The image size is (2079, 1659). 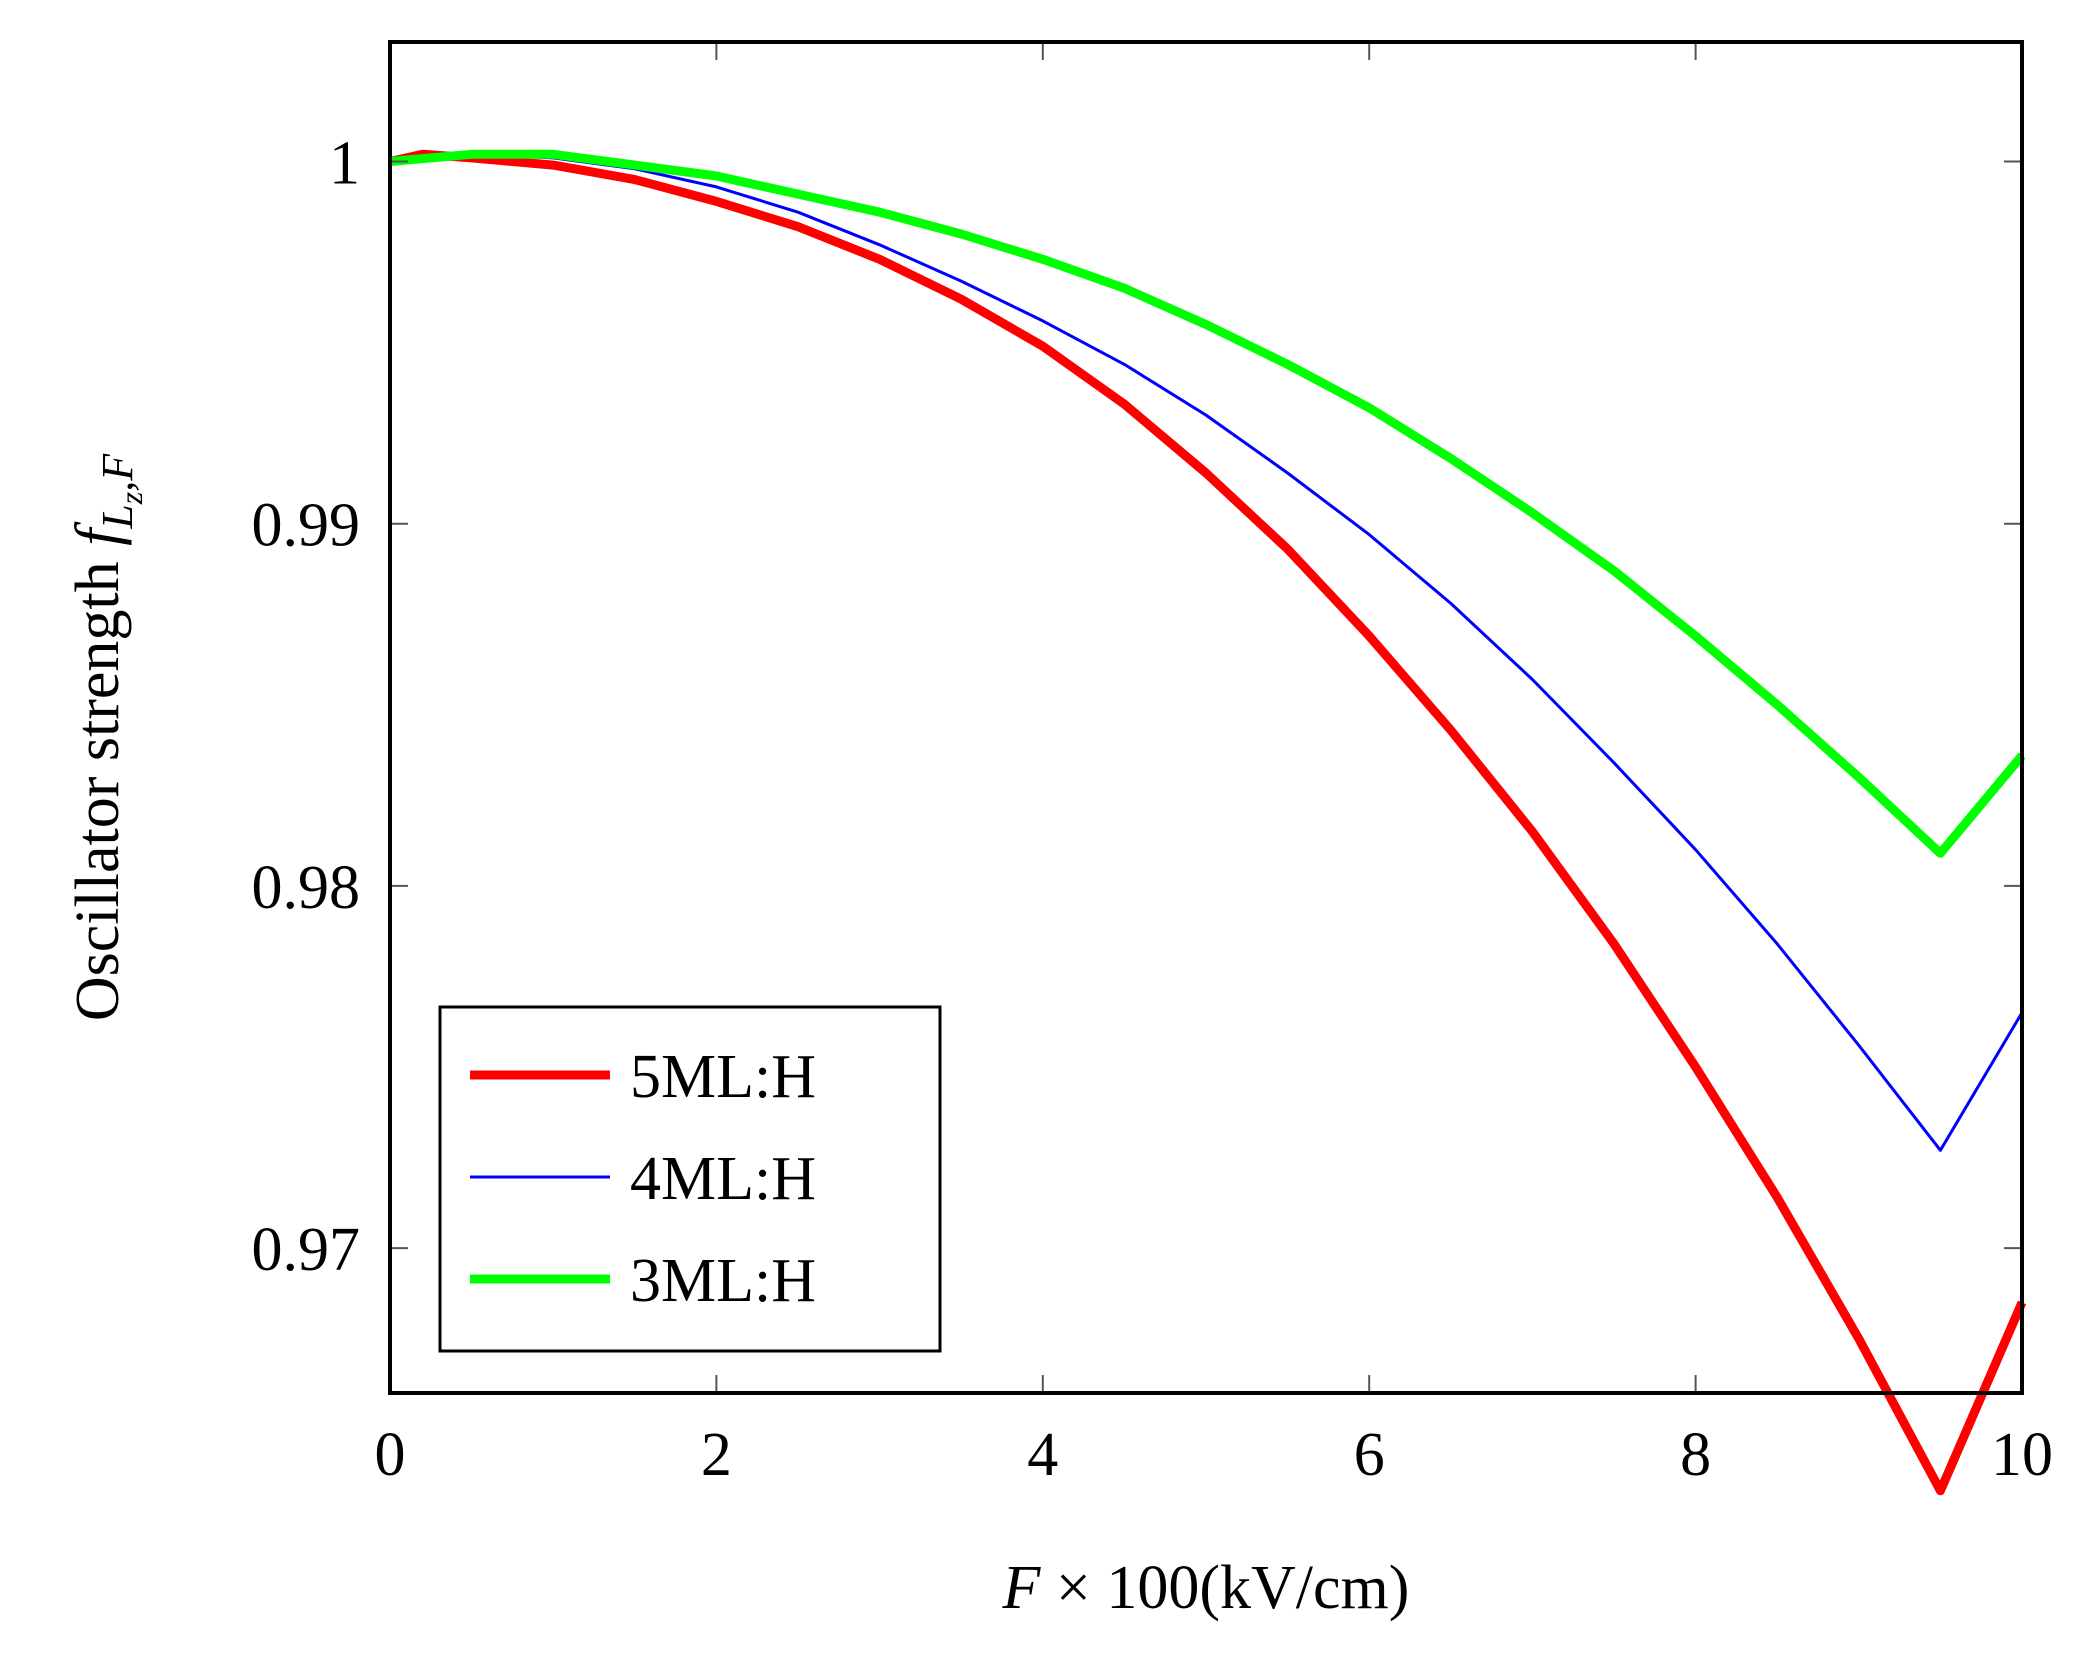 What do you see at coordinates (117, 472) in the screenshot?
I see `y-axis-title-sub-f: ,F` at bounding box center [117, 472].